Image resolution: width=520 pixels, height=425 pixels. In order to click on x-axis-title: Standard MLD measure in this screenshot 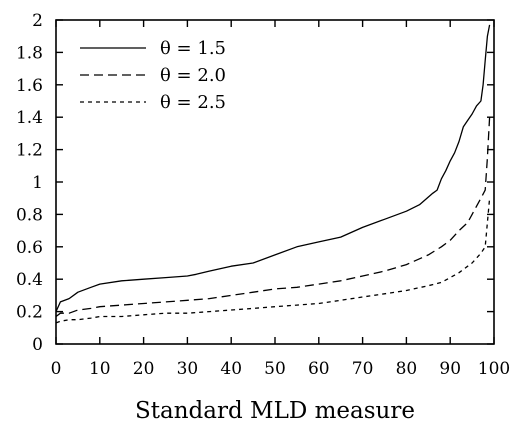, I will do `click(275, 411)`.